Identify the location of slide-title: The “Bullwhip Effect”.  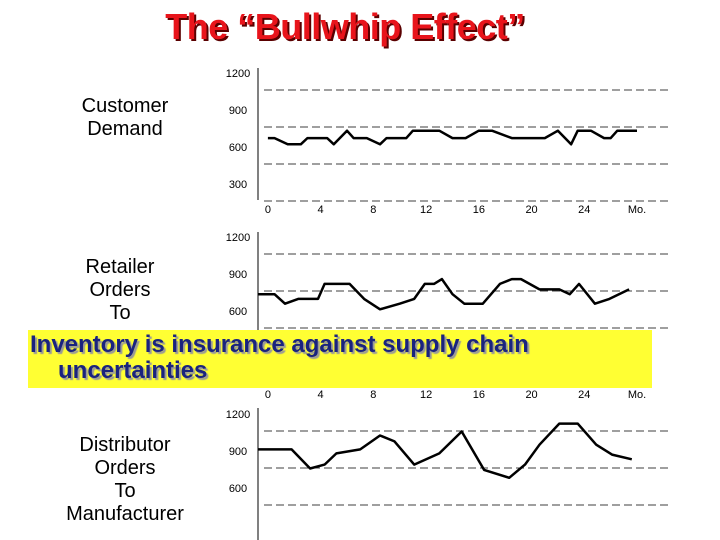
(345, 26).